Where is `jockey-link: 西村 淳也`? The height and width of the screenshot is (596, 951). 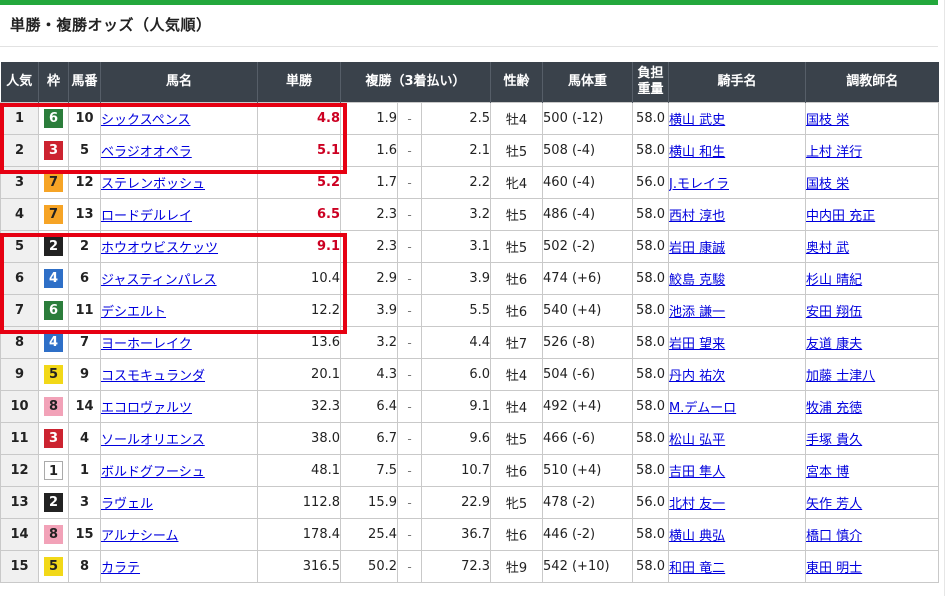 jockey-link: 西村 淳也 is located at coordinates (697, 216).